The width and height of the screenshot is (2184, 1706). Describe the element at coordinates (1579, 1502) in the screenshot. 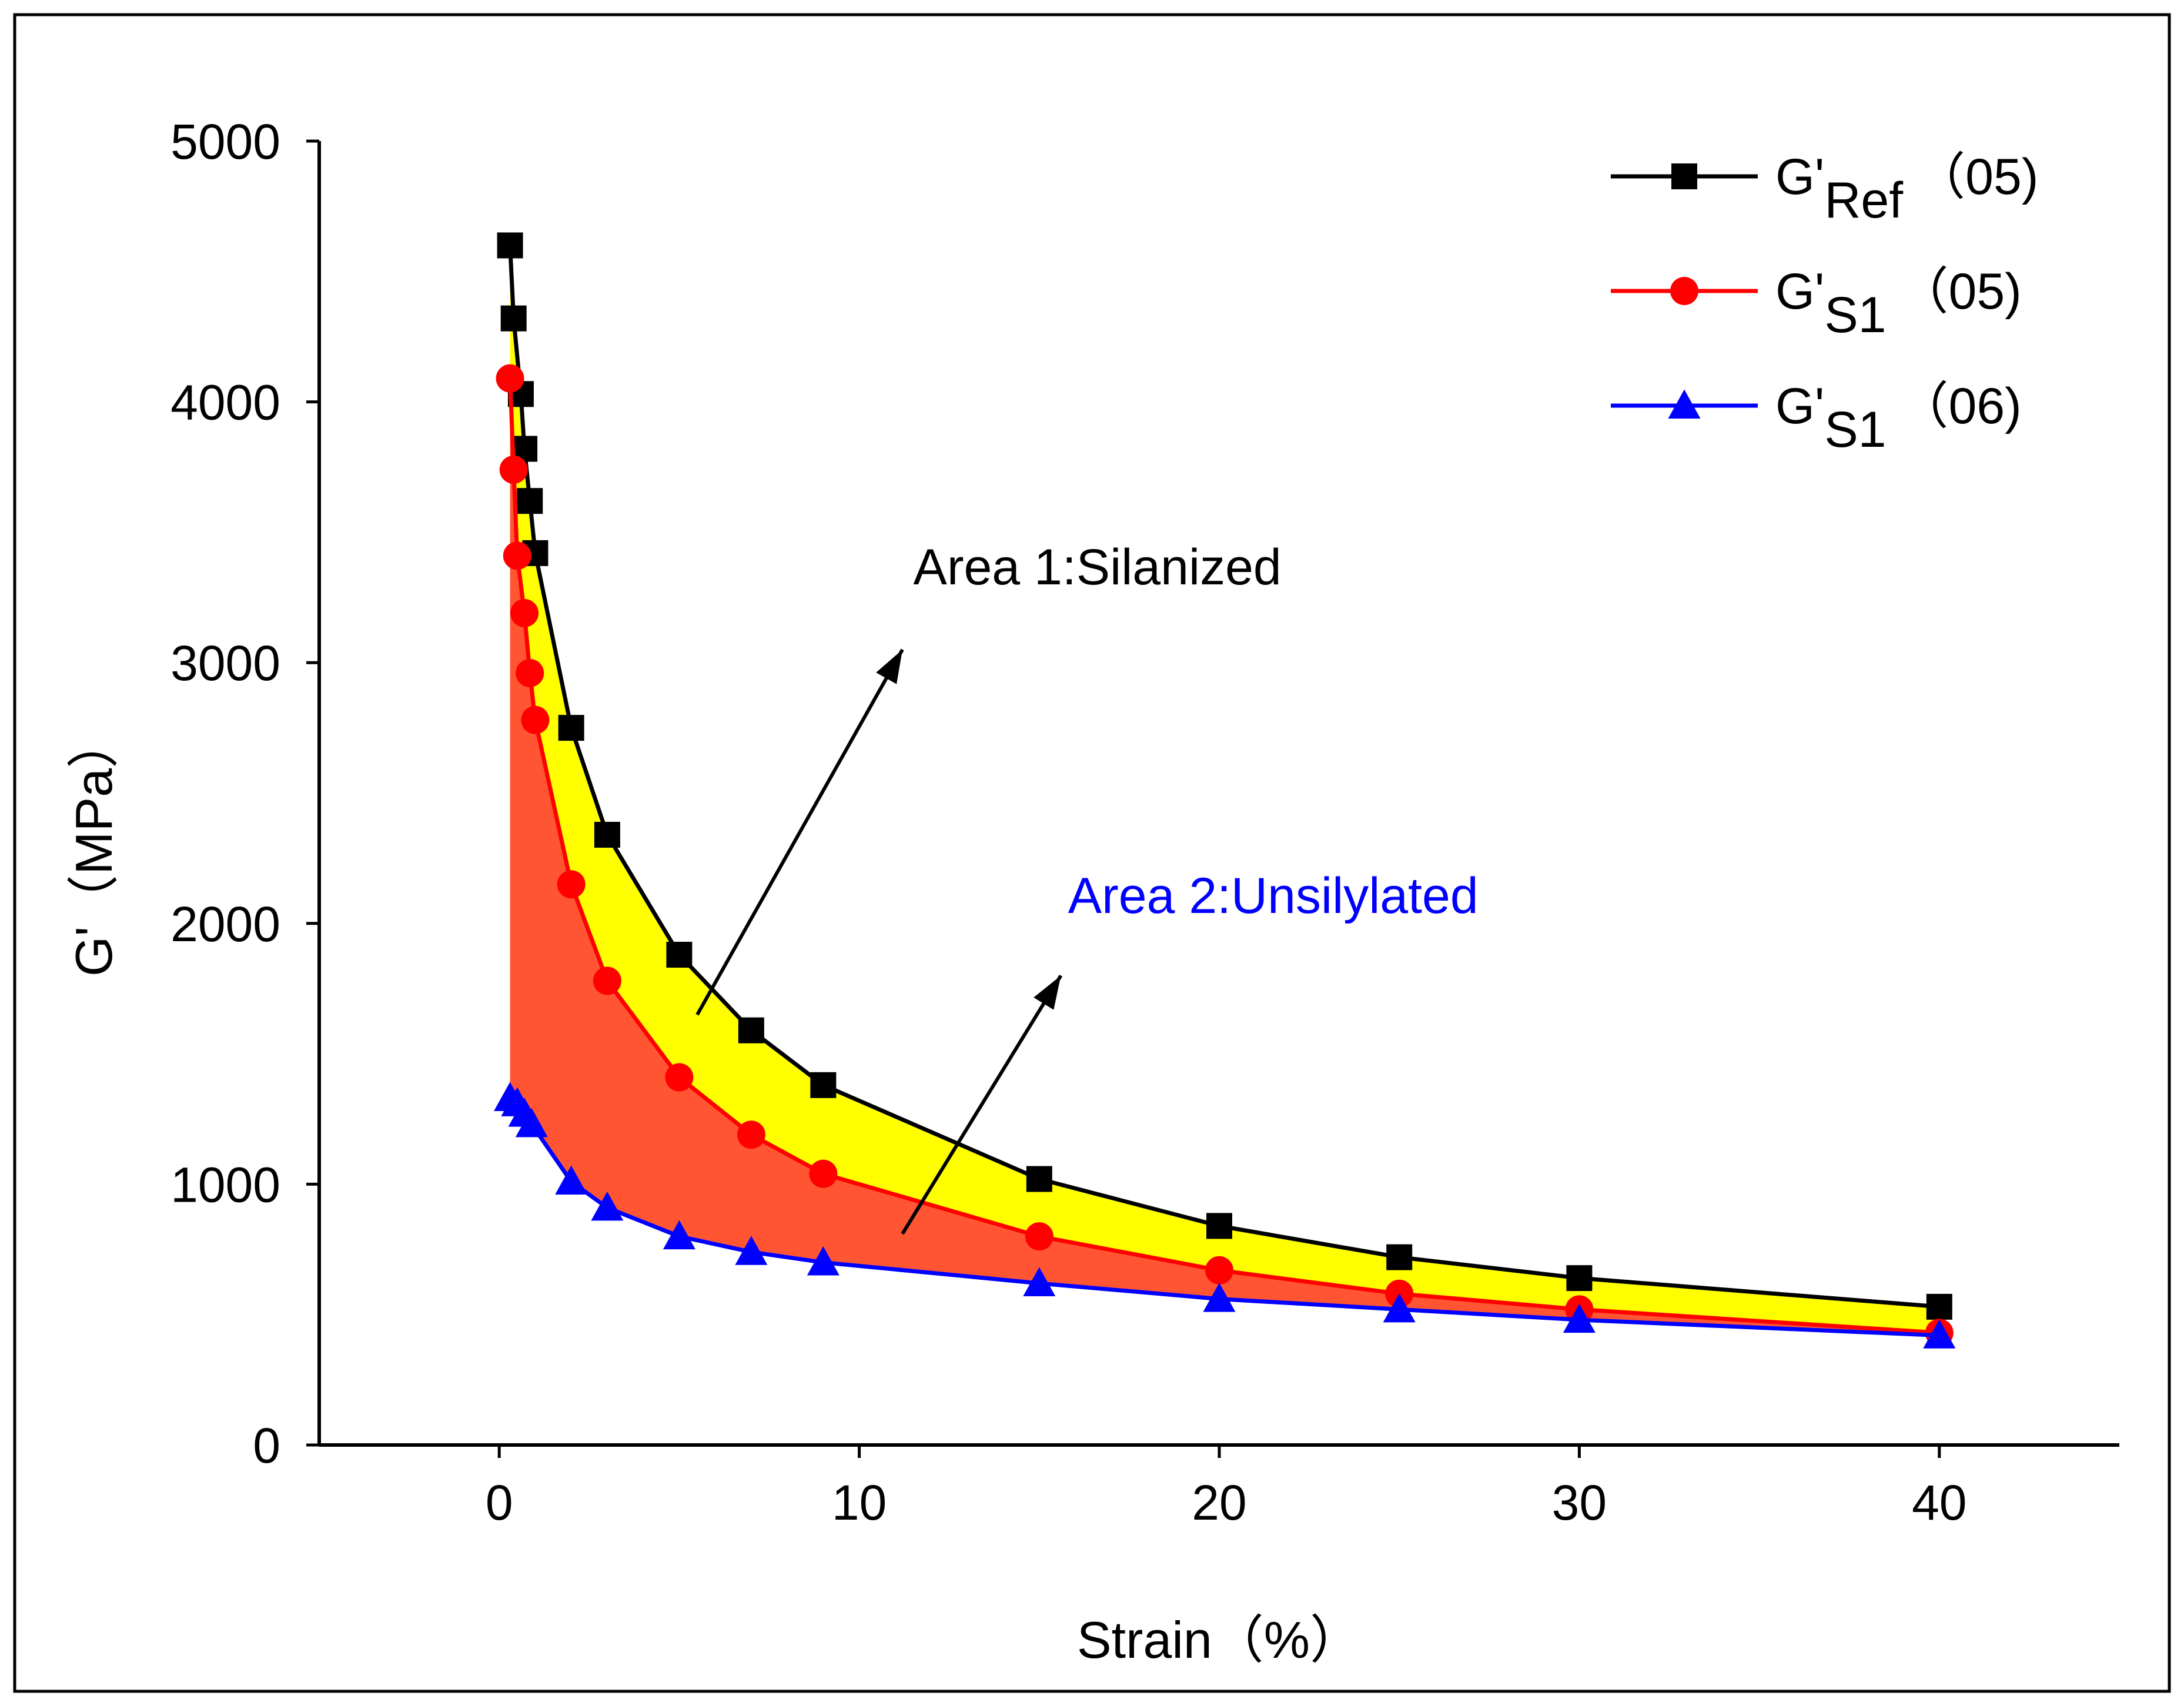

I see `x-tick-label: 30` at that location.